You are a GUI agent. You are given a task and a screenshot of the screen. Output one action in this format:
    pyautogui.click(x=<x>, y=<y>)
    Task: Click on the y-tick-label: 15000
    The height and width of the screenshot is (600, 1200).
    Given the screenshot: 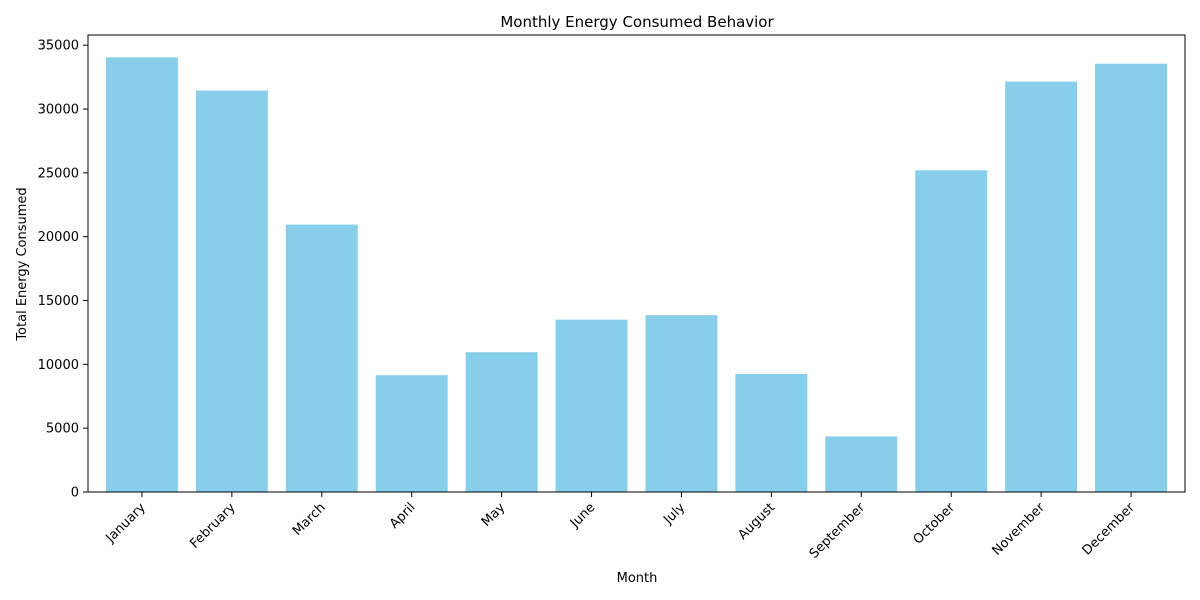 What is the action you would take?
    pyautogui.click(x=58, y=301)
    